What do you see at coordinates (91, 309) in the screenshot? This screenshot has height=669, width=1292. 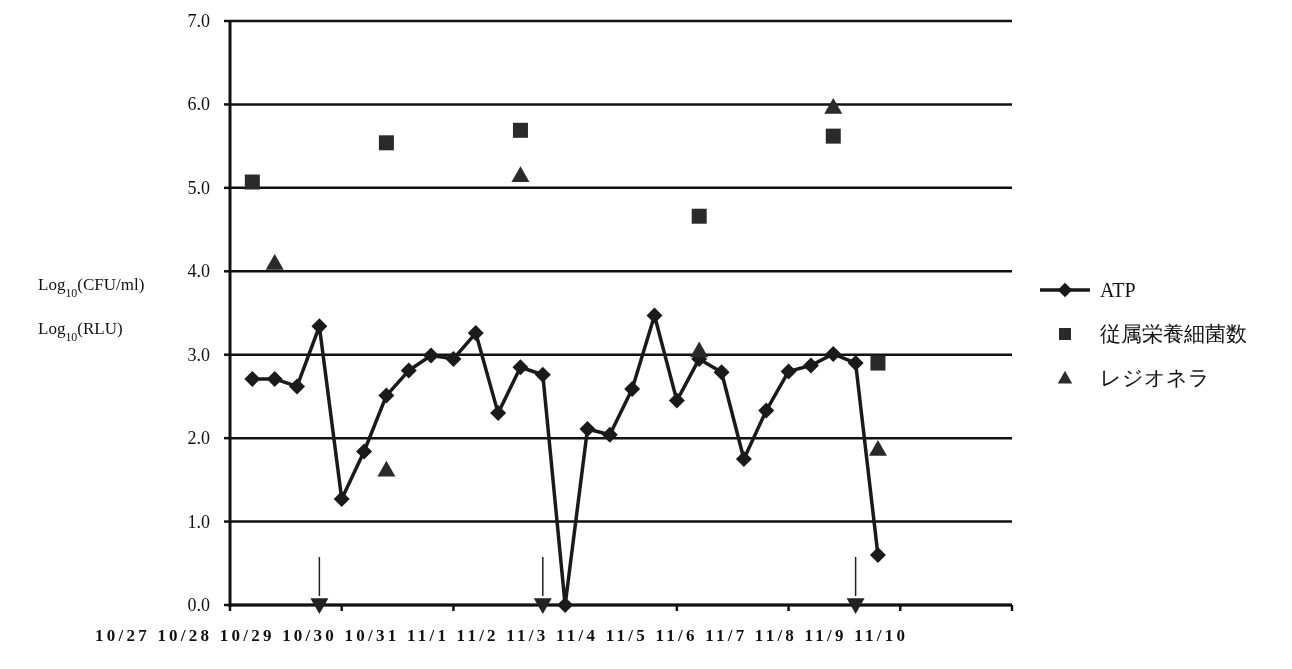 I see `text: Log$_{10}$(CFU/ml) Log$_{10}$(RLU)` at bounding box center [91, 309].